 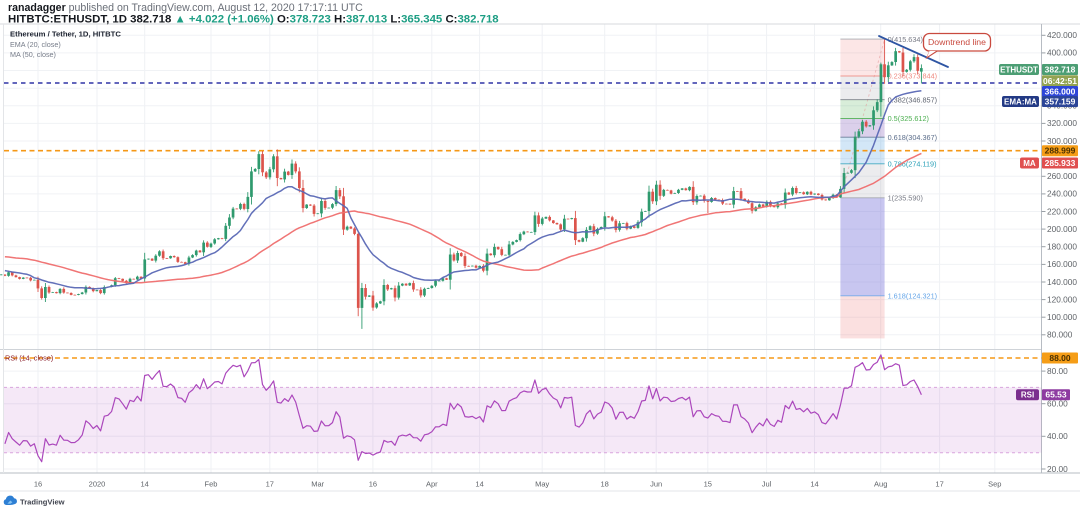 What do you see at coordinates (1029, 163) in the screenshot?
I see `svg-text: MA` at bounding box center [1029, 163].